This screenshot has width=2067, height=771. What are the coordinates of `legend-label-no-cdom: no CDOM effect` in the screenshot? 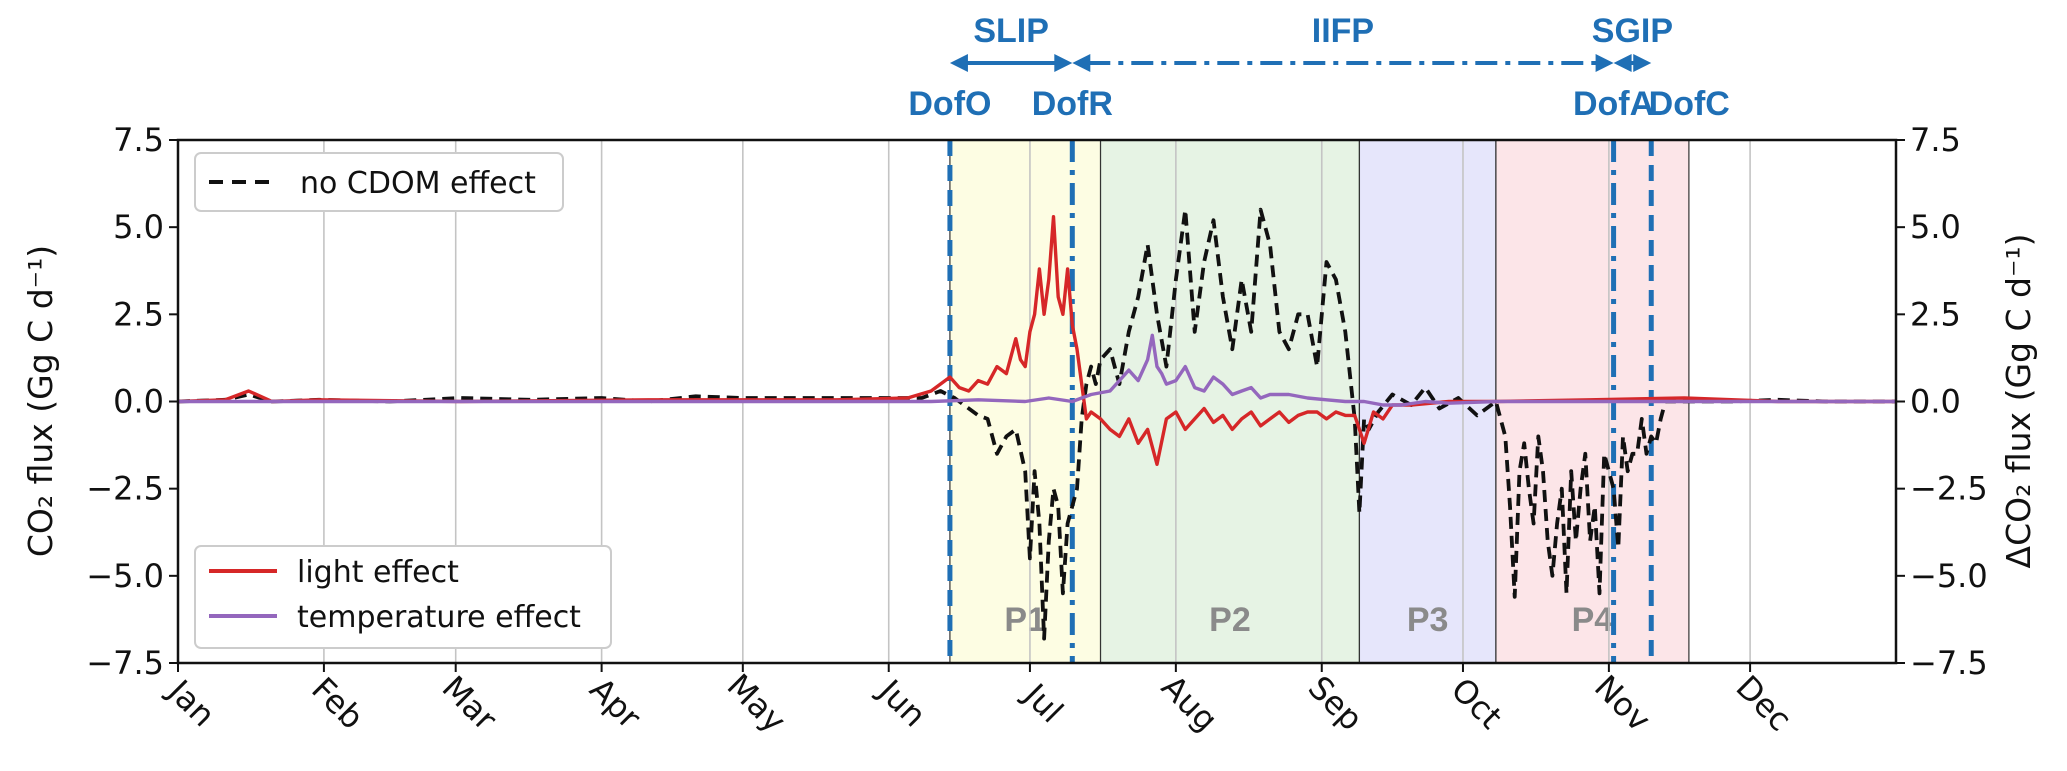 It's located at (418, 183).